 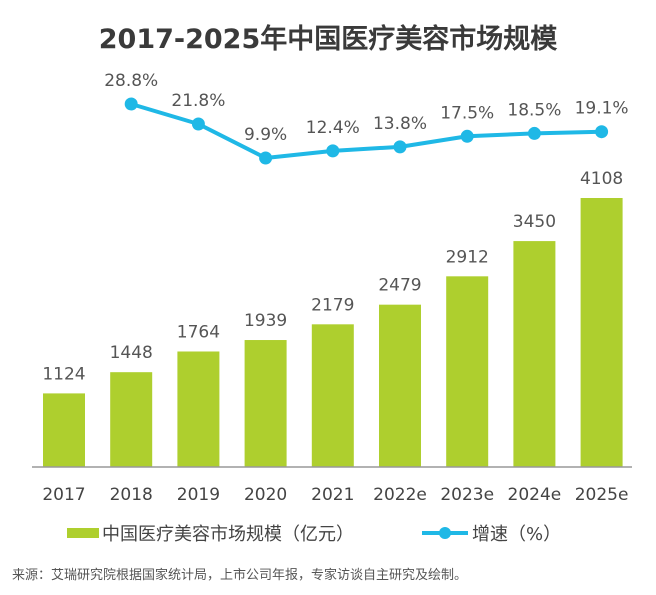 I want to click on bar-2022e, so click(x=400, y=385).